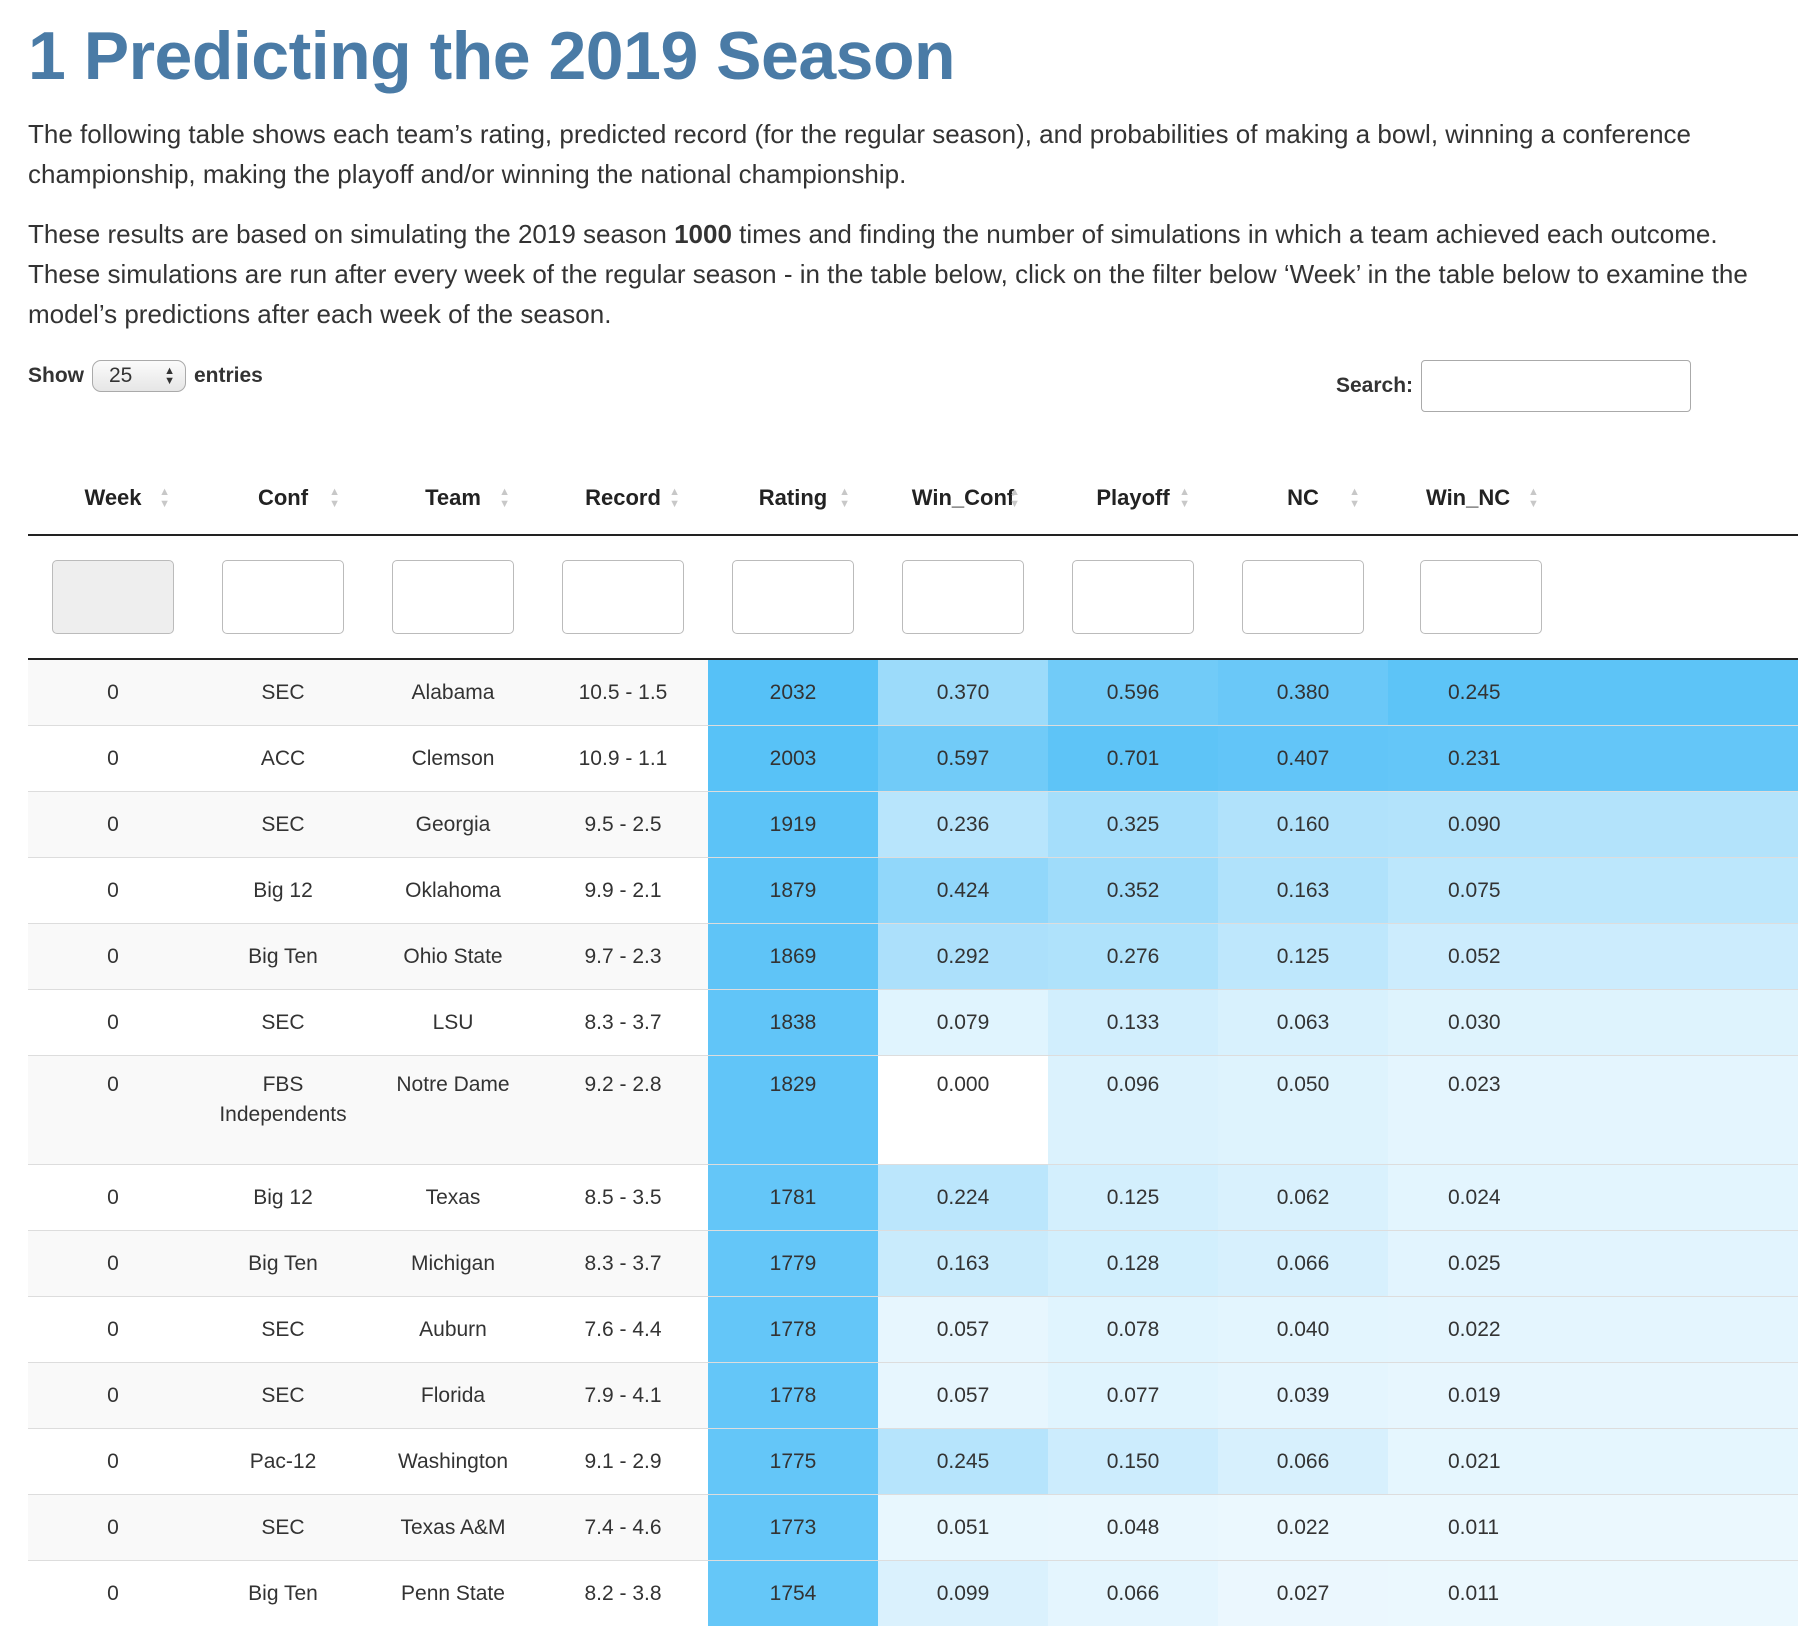 The image size is (1798, 1626). Describe the element at coordinates (453, 1023) in the screenshot. I see `cell-team: LSU` at that location.